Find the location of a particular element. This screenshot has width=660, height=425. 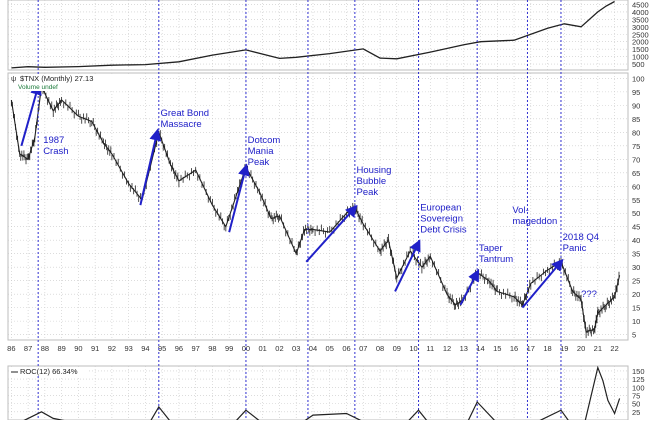

tnx-legend-bg is located at coordinates (74, 82).